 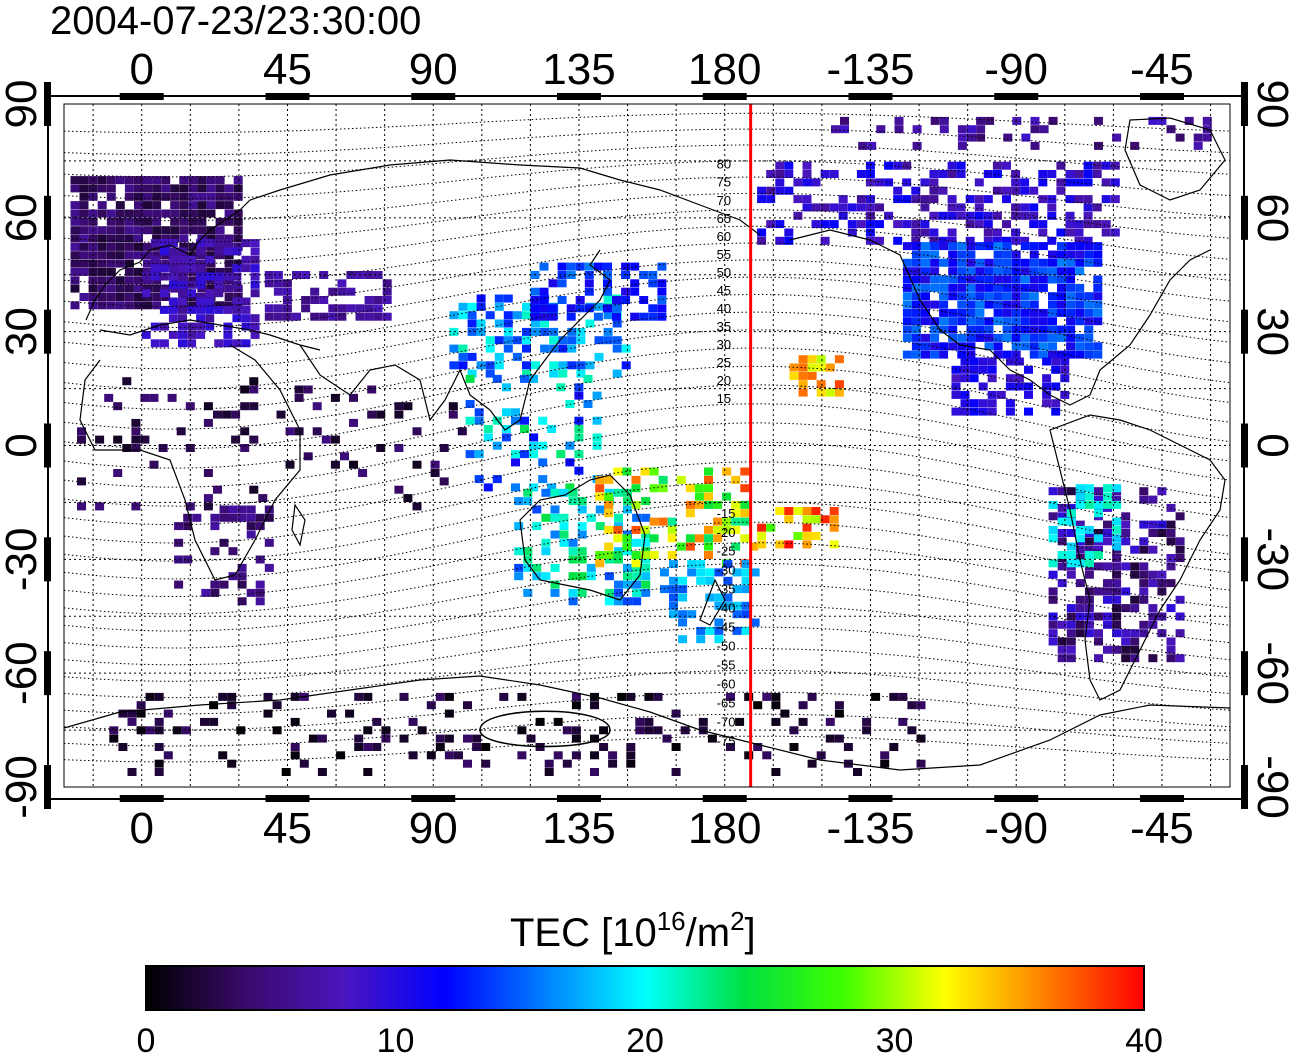 I want to click on dip-contour, so click(x=647, y=161).